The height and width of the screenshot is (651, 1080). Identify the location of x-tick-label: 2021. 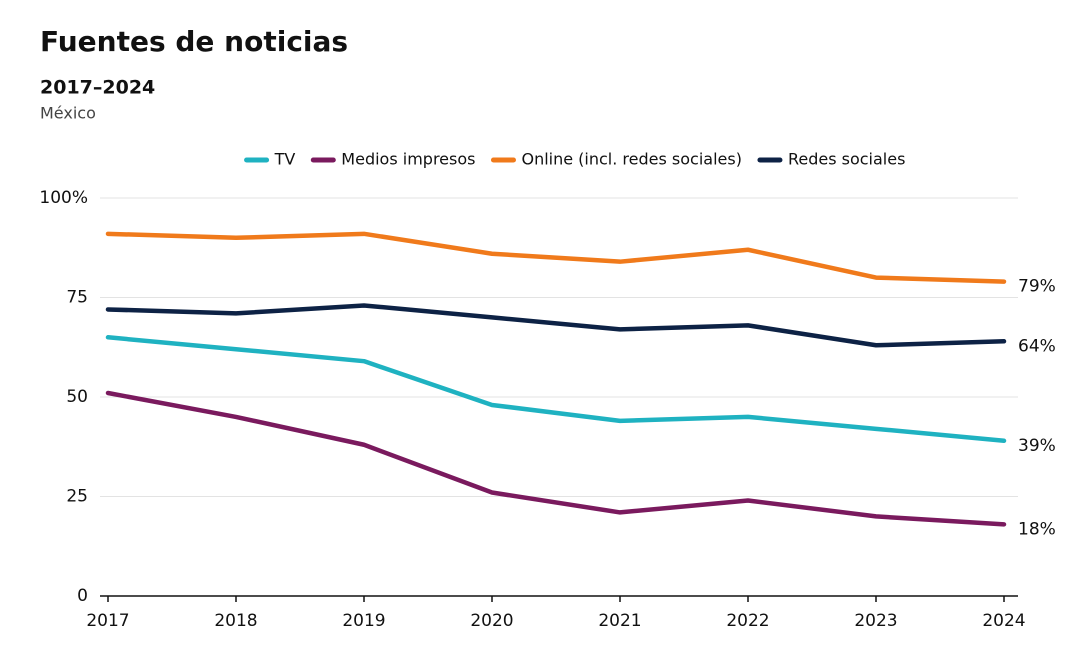
(619, 621).